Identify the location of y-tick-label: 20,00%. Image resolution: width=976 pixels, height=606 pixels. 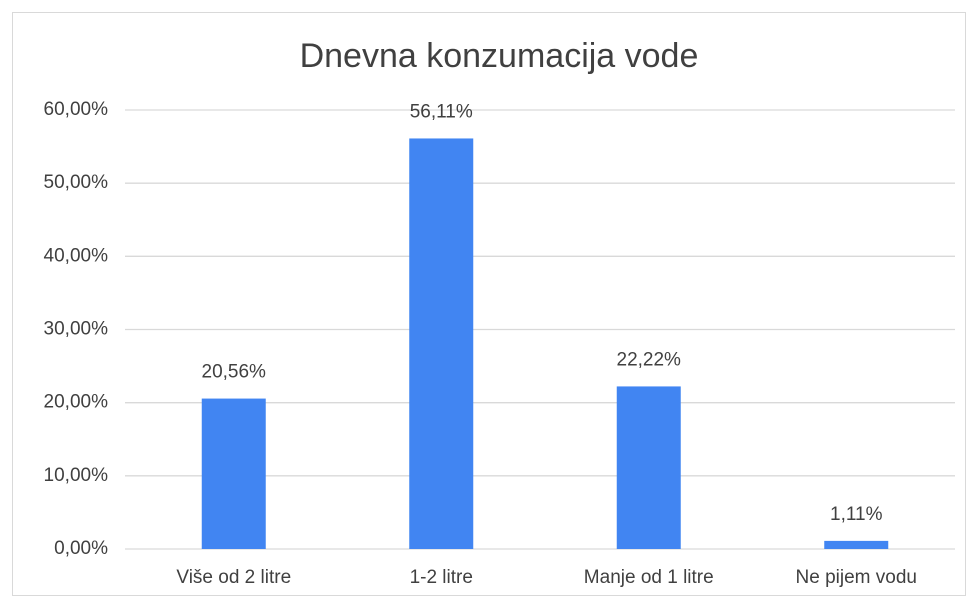
(76, 402).